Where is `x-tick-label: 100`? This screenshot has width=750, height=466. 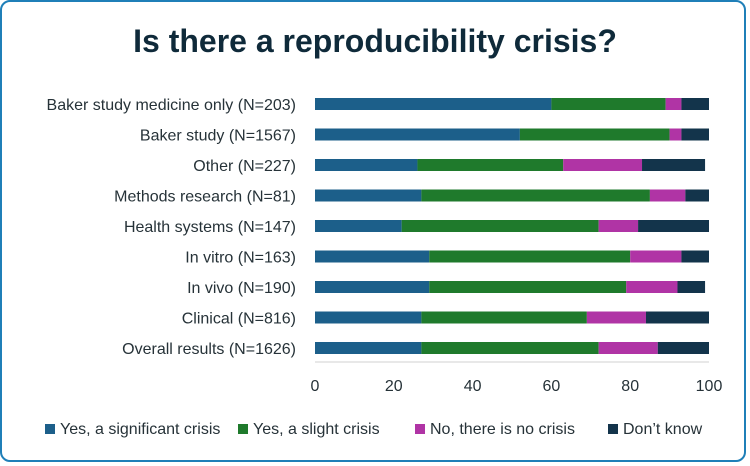
x-tick-label: 100 is located at coordinates (709, 386).